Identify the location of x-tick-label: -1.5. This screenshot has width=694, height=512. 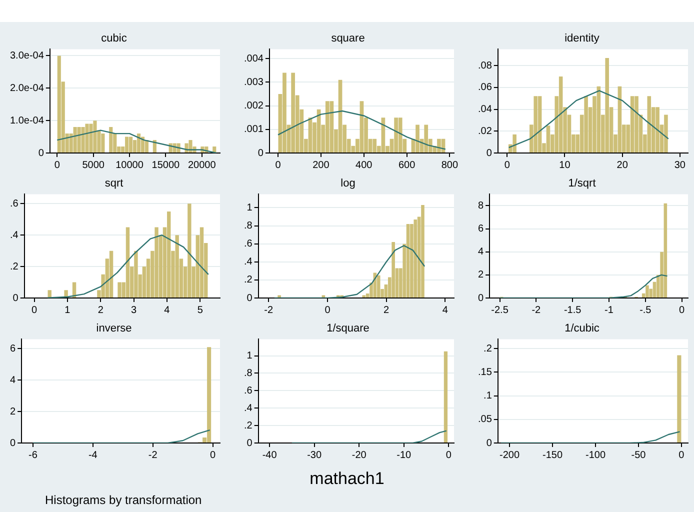
(573, 310).